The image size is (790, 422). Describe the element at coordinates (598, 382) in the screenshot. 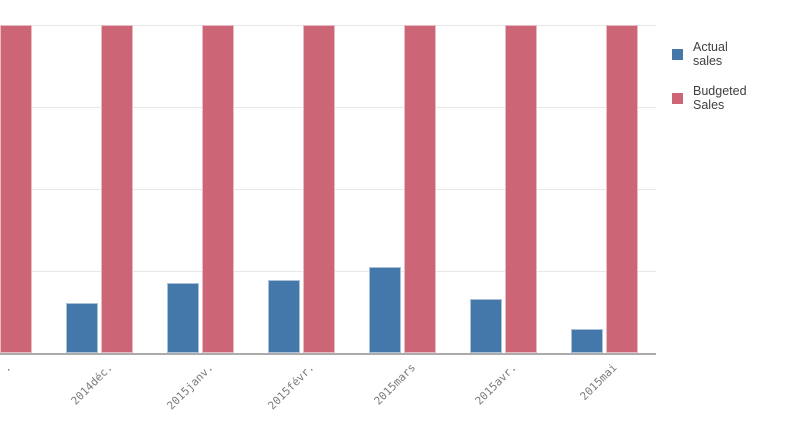

I see `x-tick-label-6: 2015mai` at that location.